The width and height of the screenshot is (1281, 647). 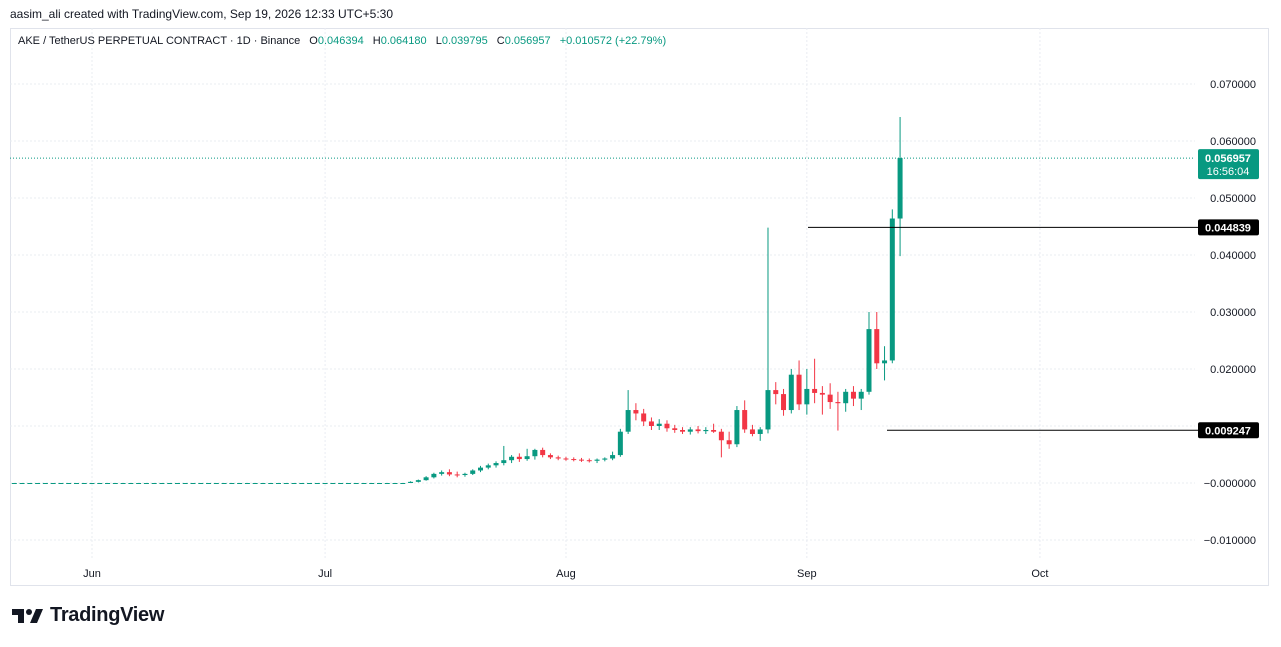 I want to click on tradingview-logo-text: TradingView, so click(x=107, y=615).